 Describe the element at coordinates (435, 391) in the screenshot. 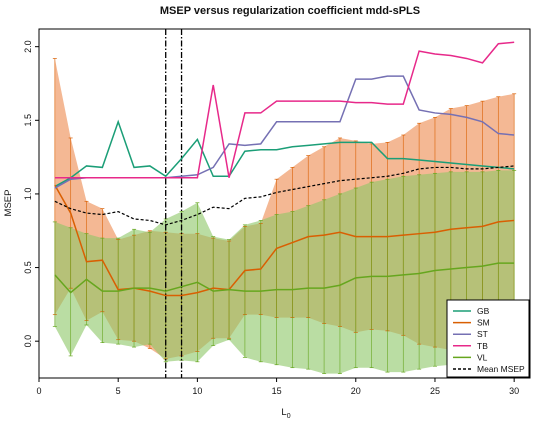

I see `x-tick-label: 25` at that location.